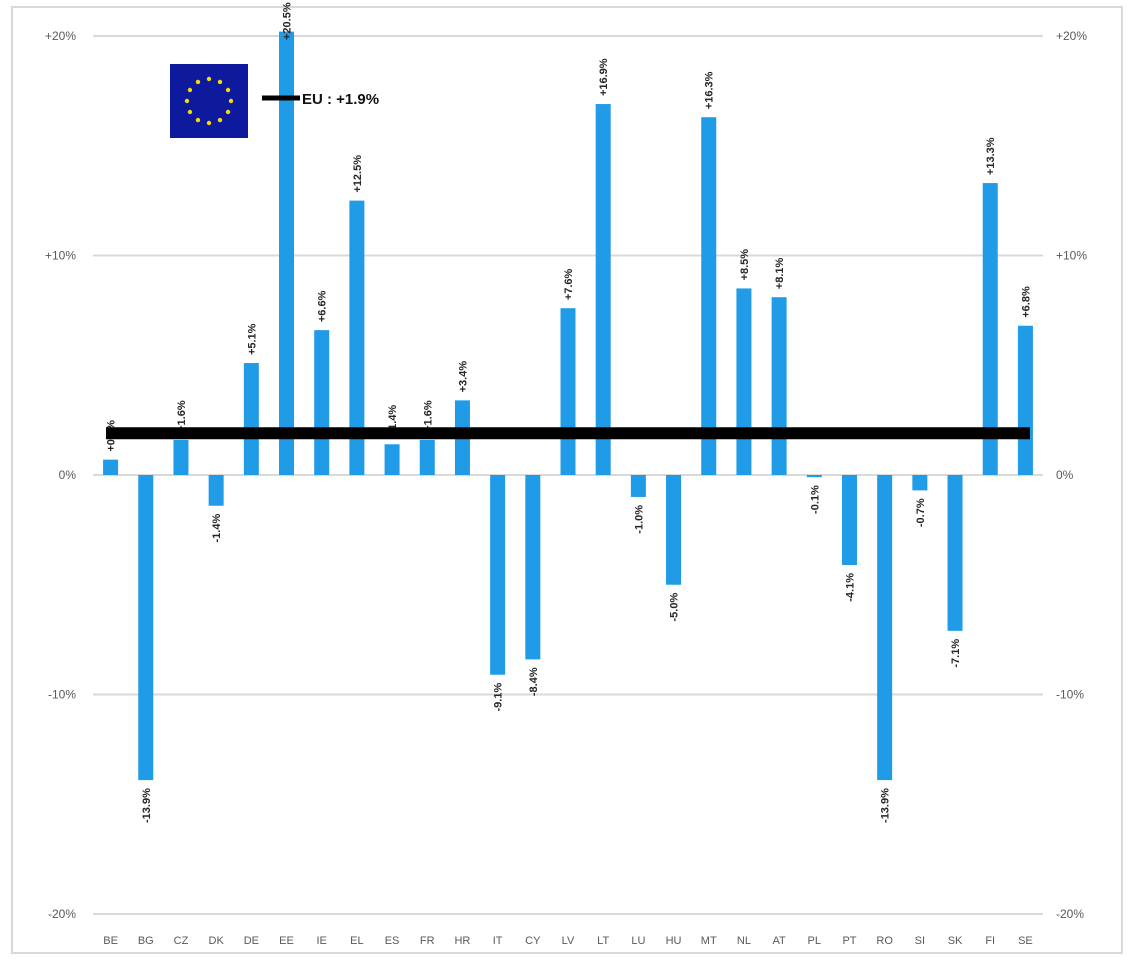  What do you see at coordinates (991, 156) in the screenshot?
I see `data-label-FI: +13.3%` at bounding box center [991, 156].